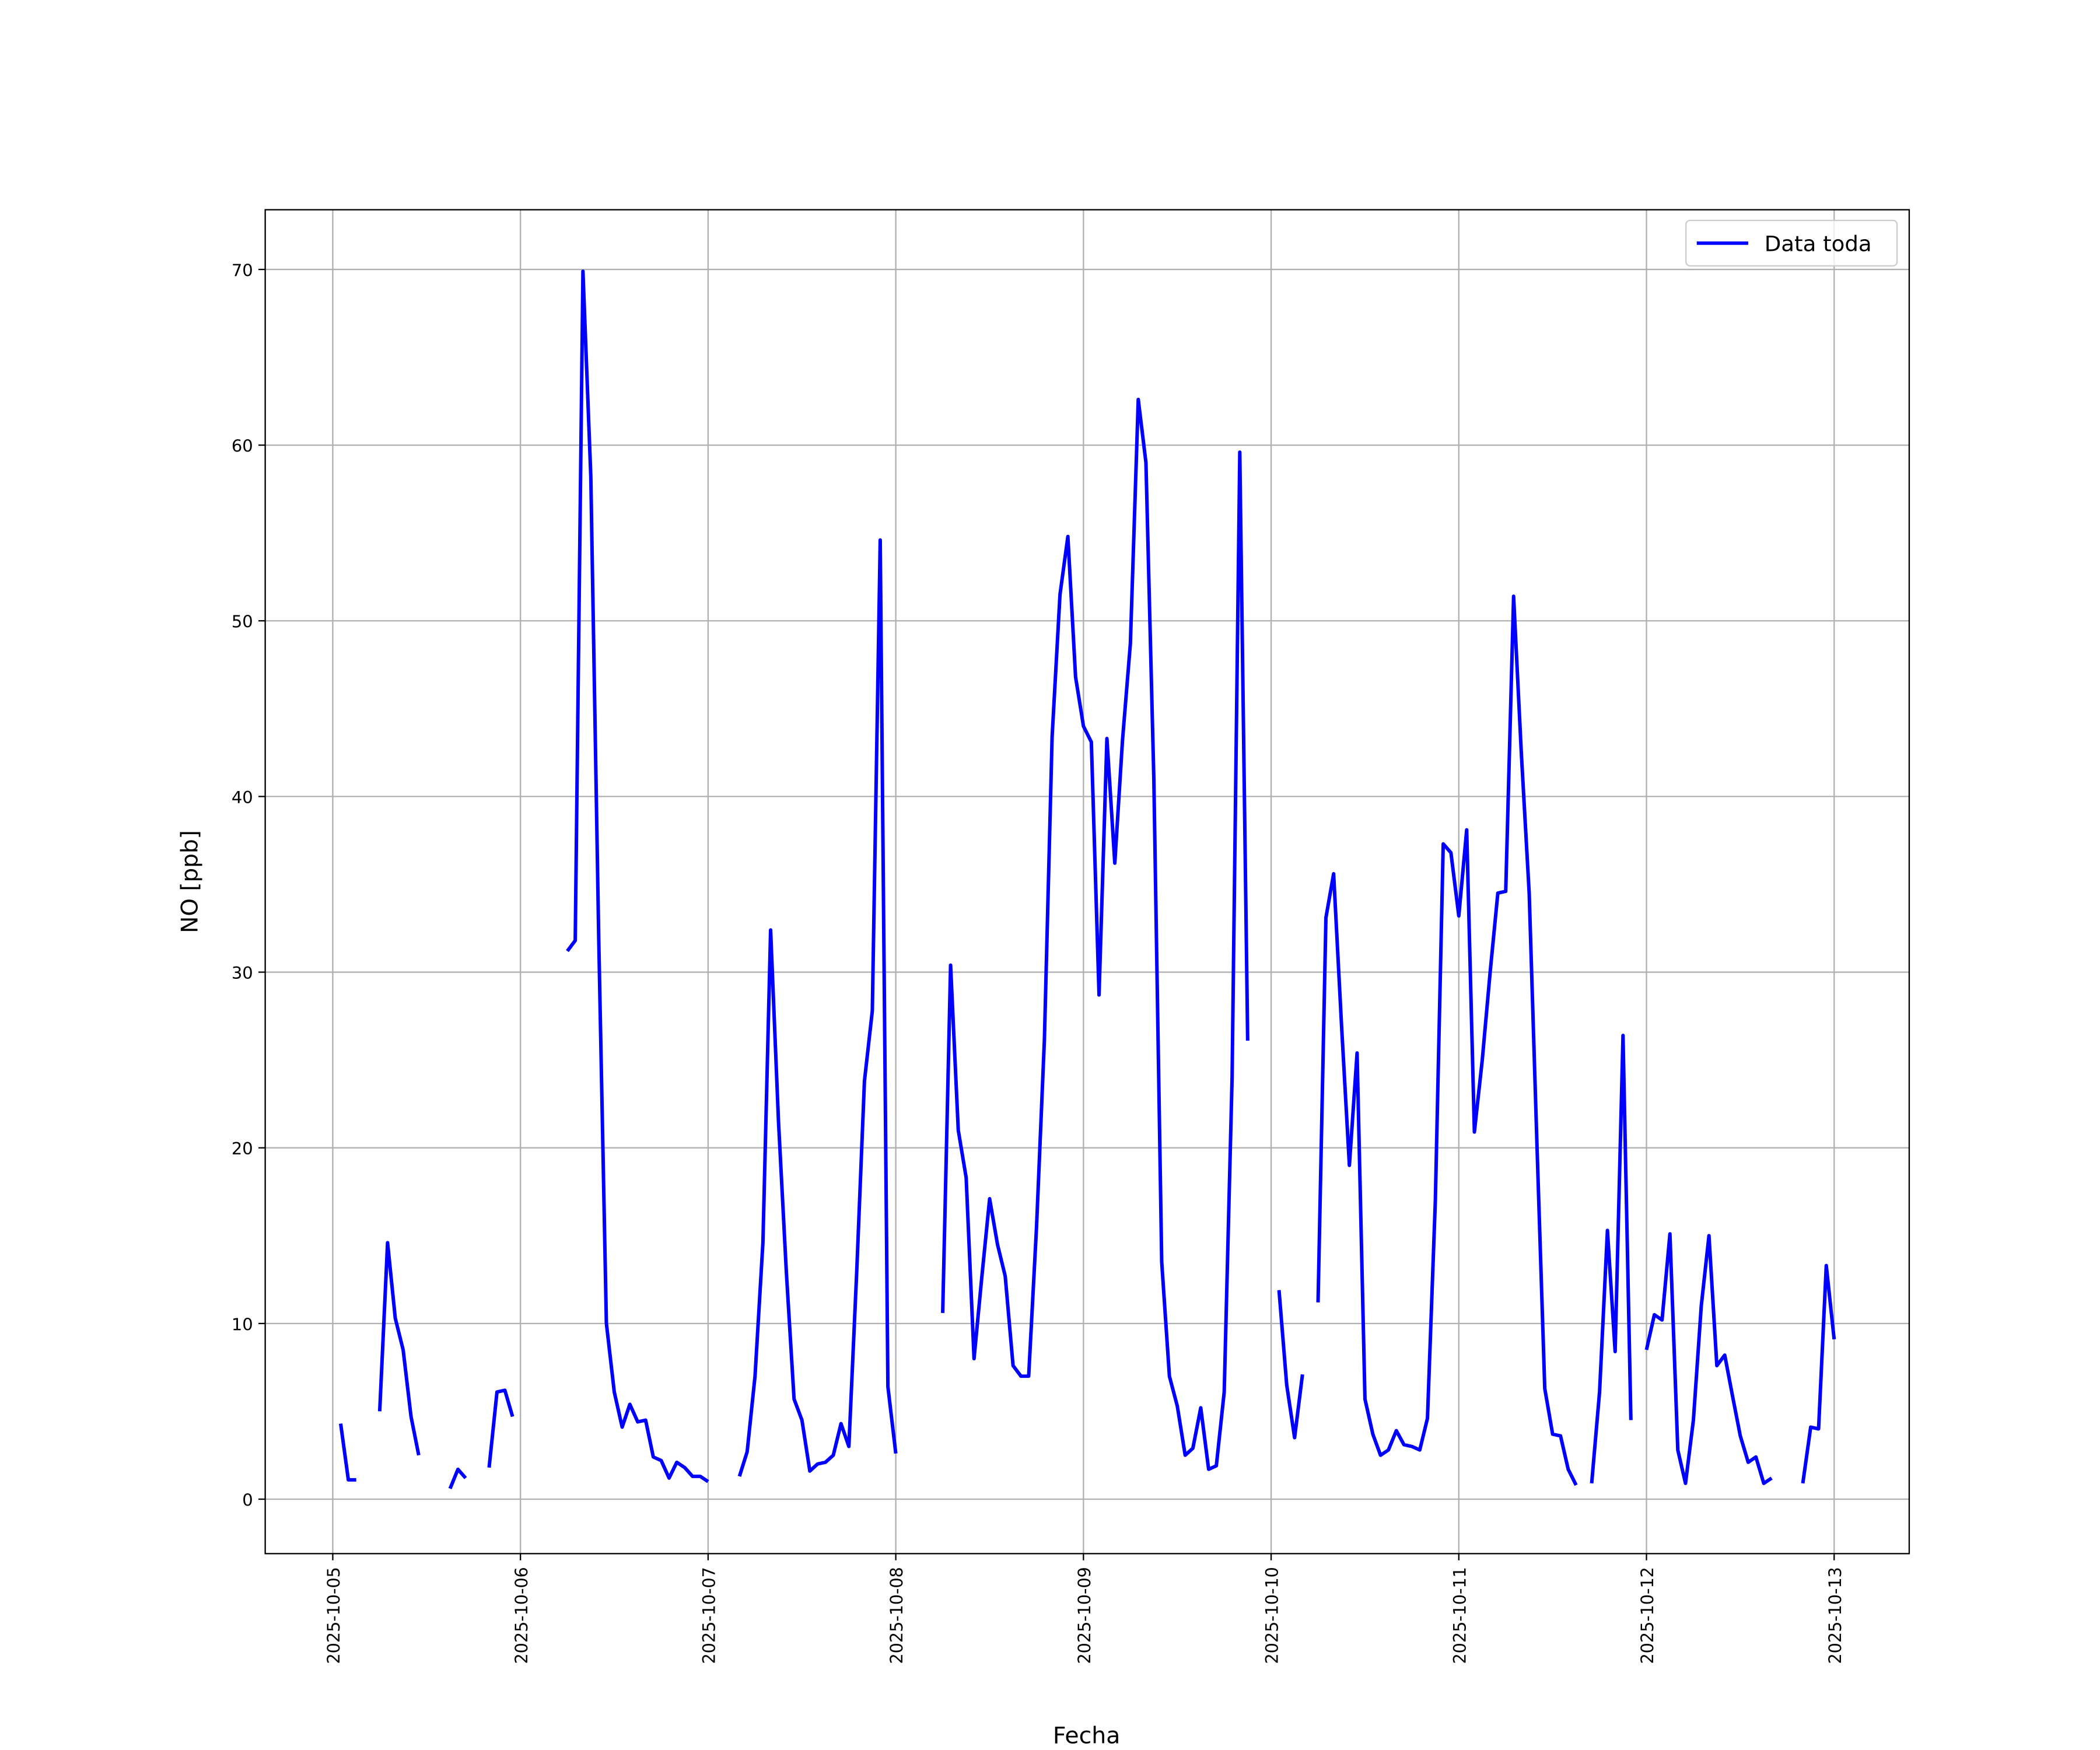 This screenshot has height=1750, width=2100. I want to click on x-tick-label: 2025-10-09, so click(1084, 1615).